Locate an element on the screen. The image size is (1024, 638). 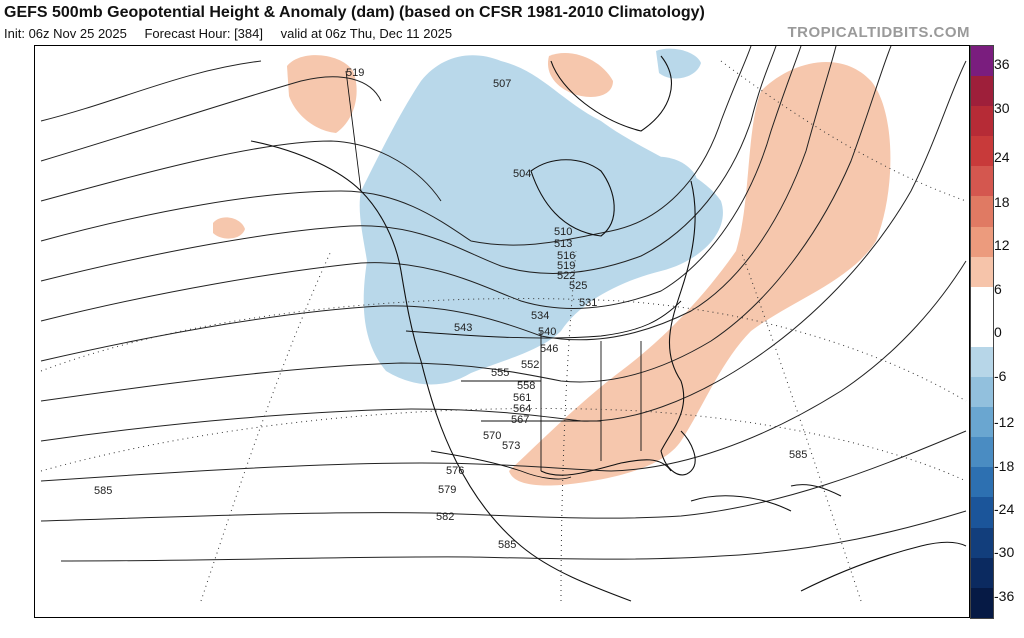
anomaly-pos-pacific is located at coordinates (229, 228).